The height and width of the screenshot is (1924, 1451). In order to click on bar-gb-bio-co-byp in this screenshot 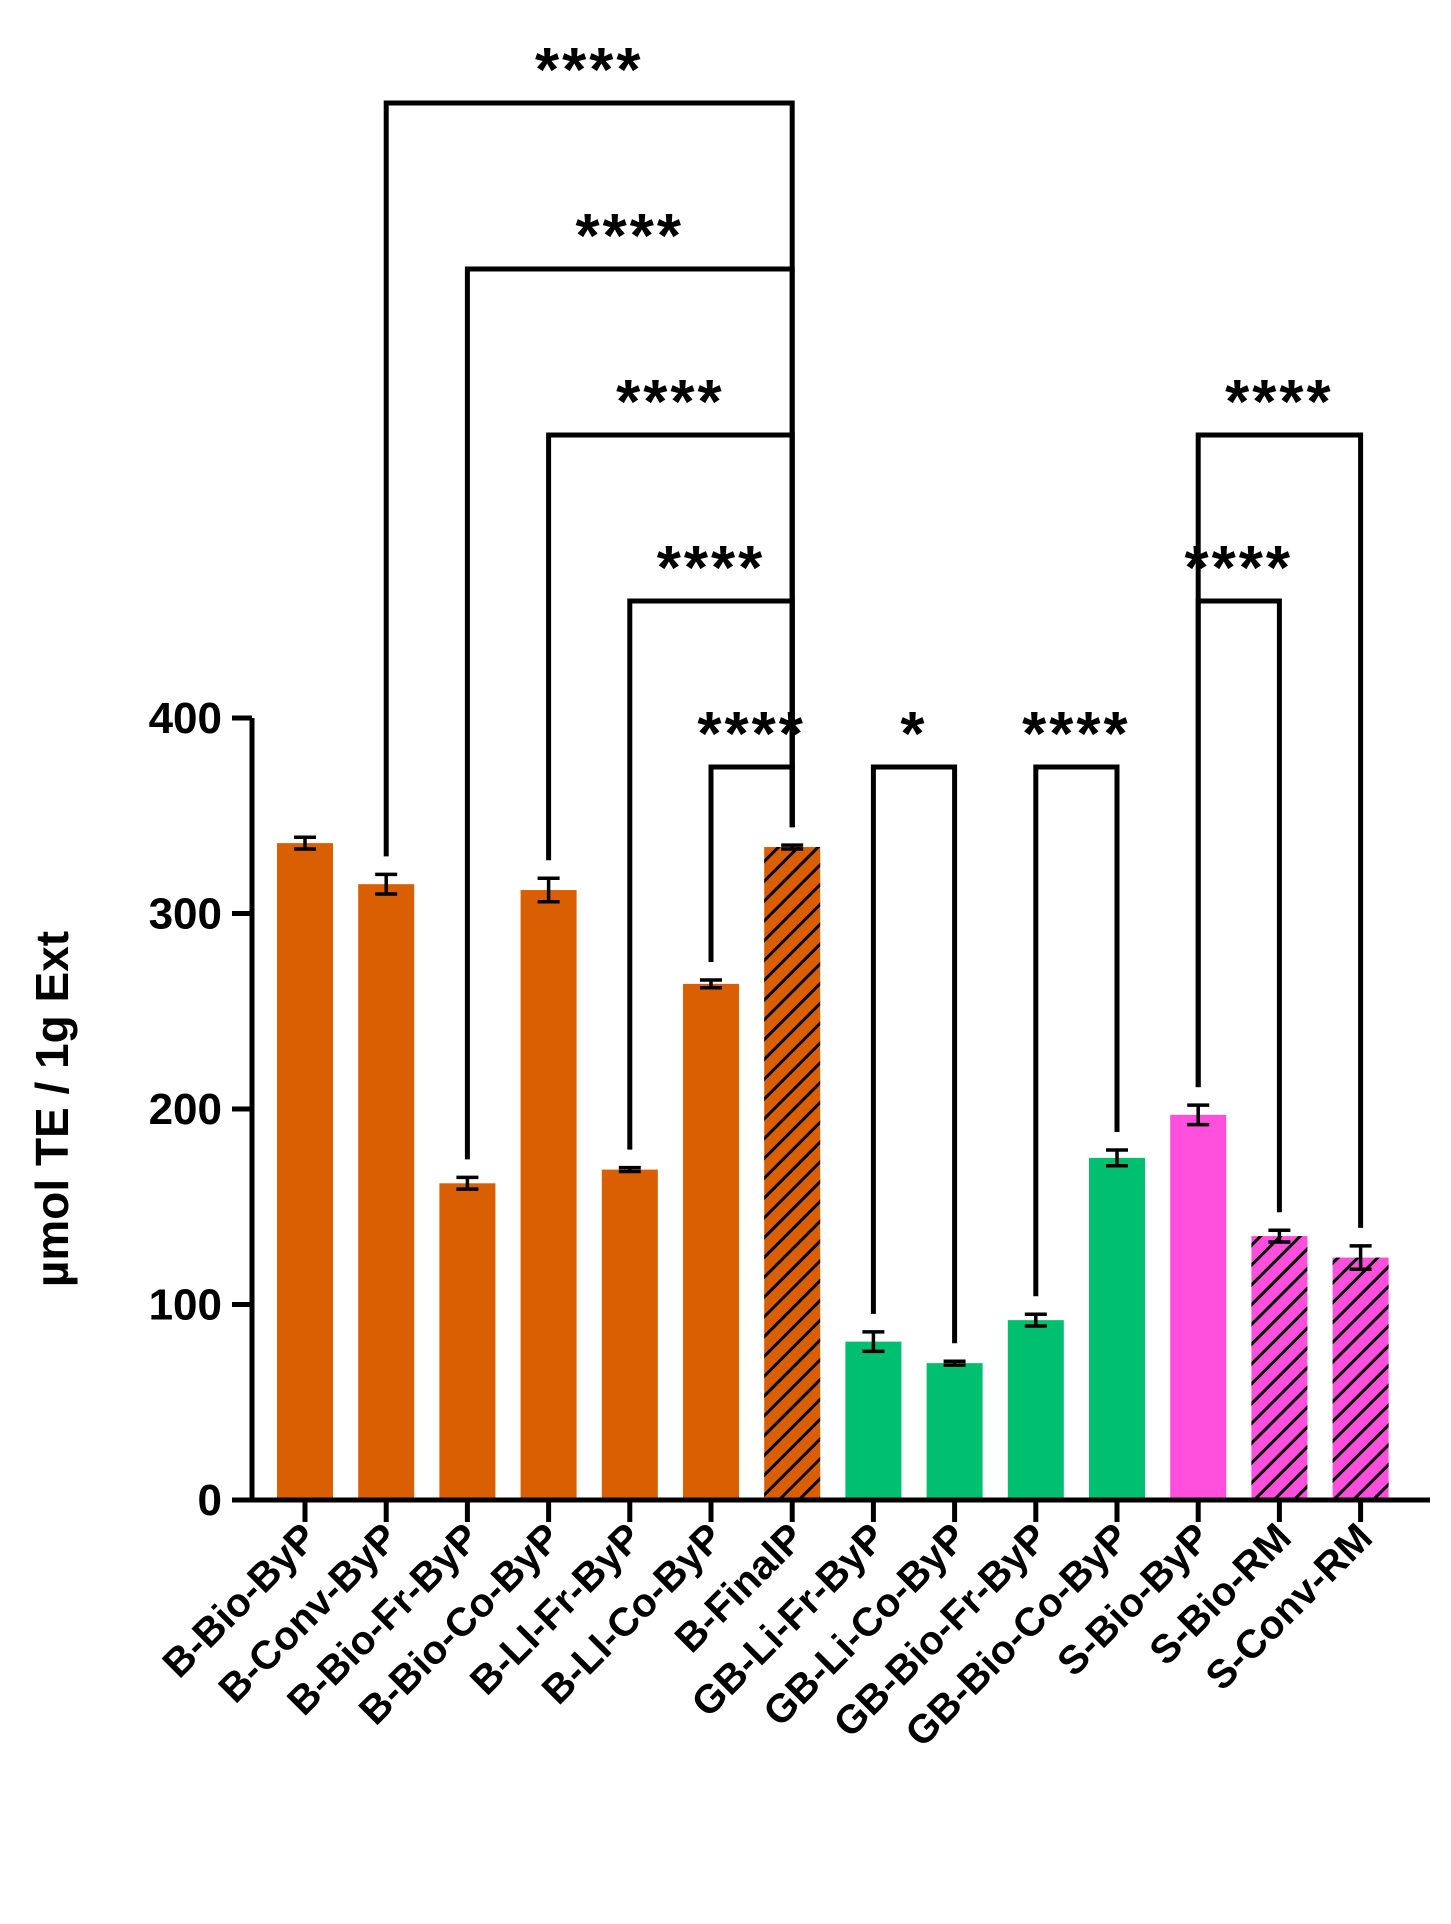, I will do `click(1117, 1328)`.